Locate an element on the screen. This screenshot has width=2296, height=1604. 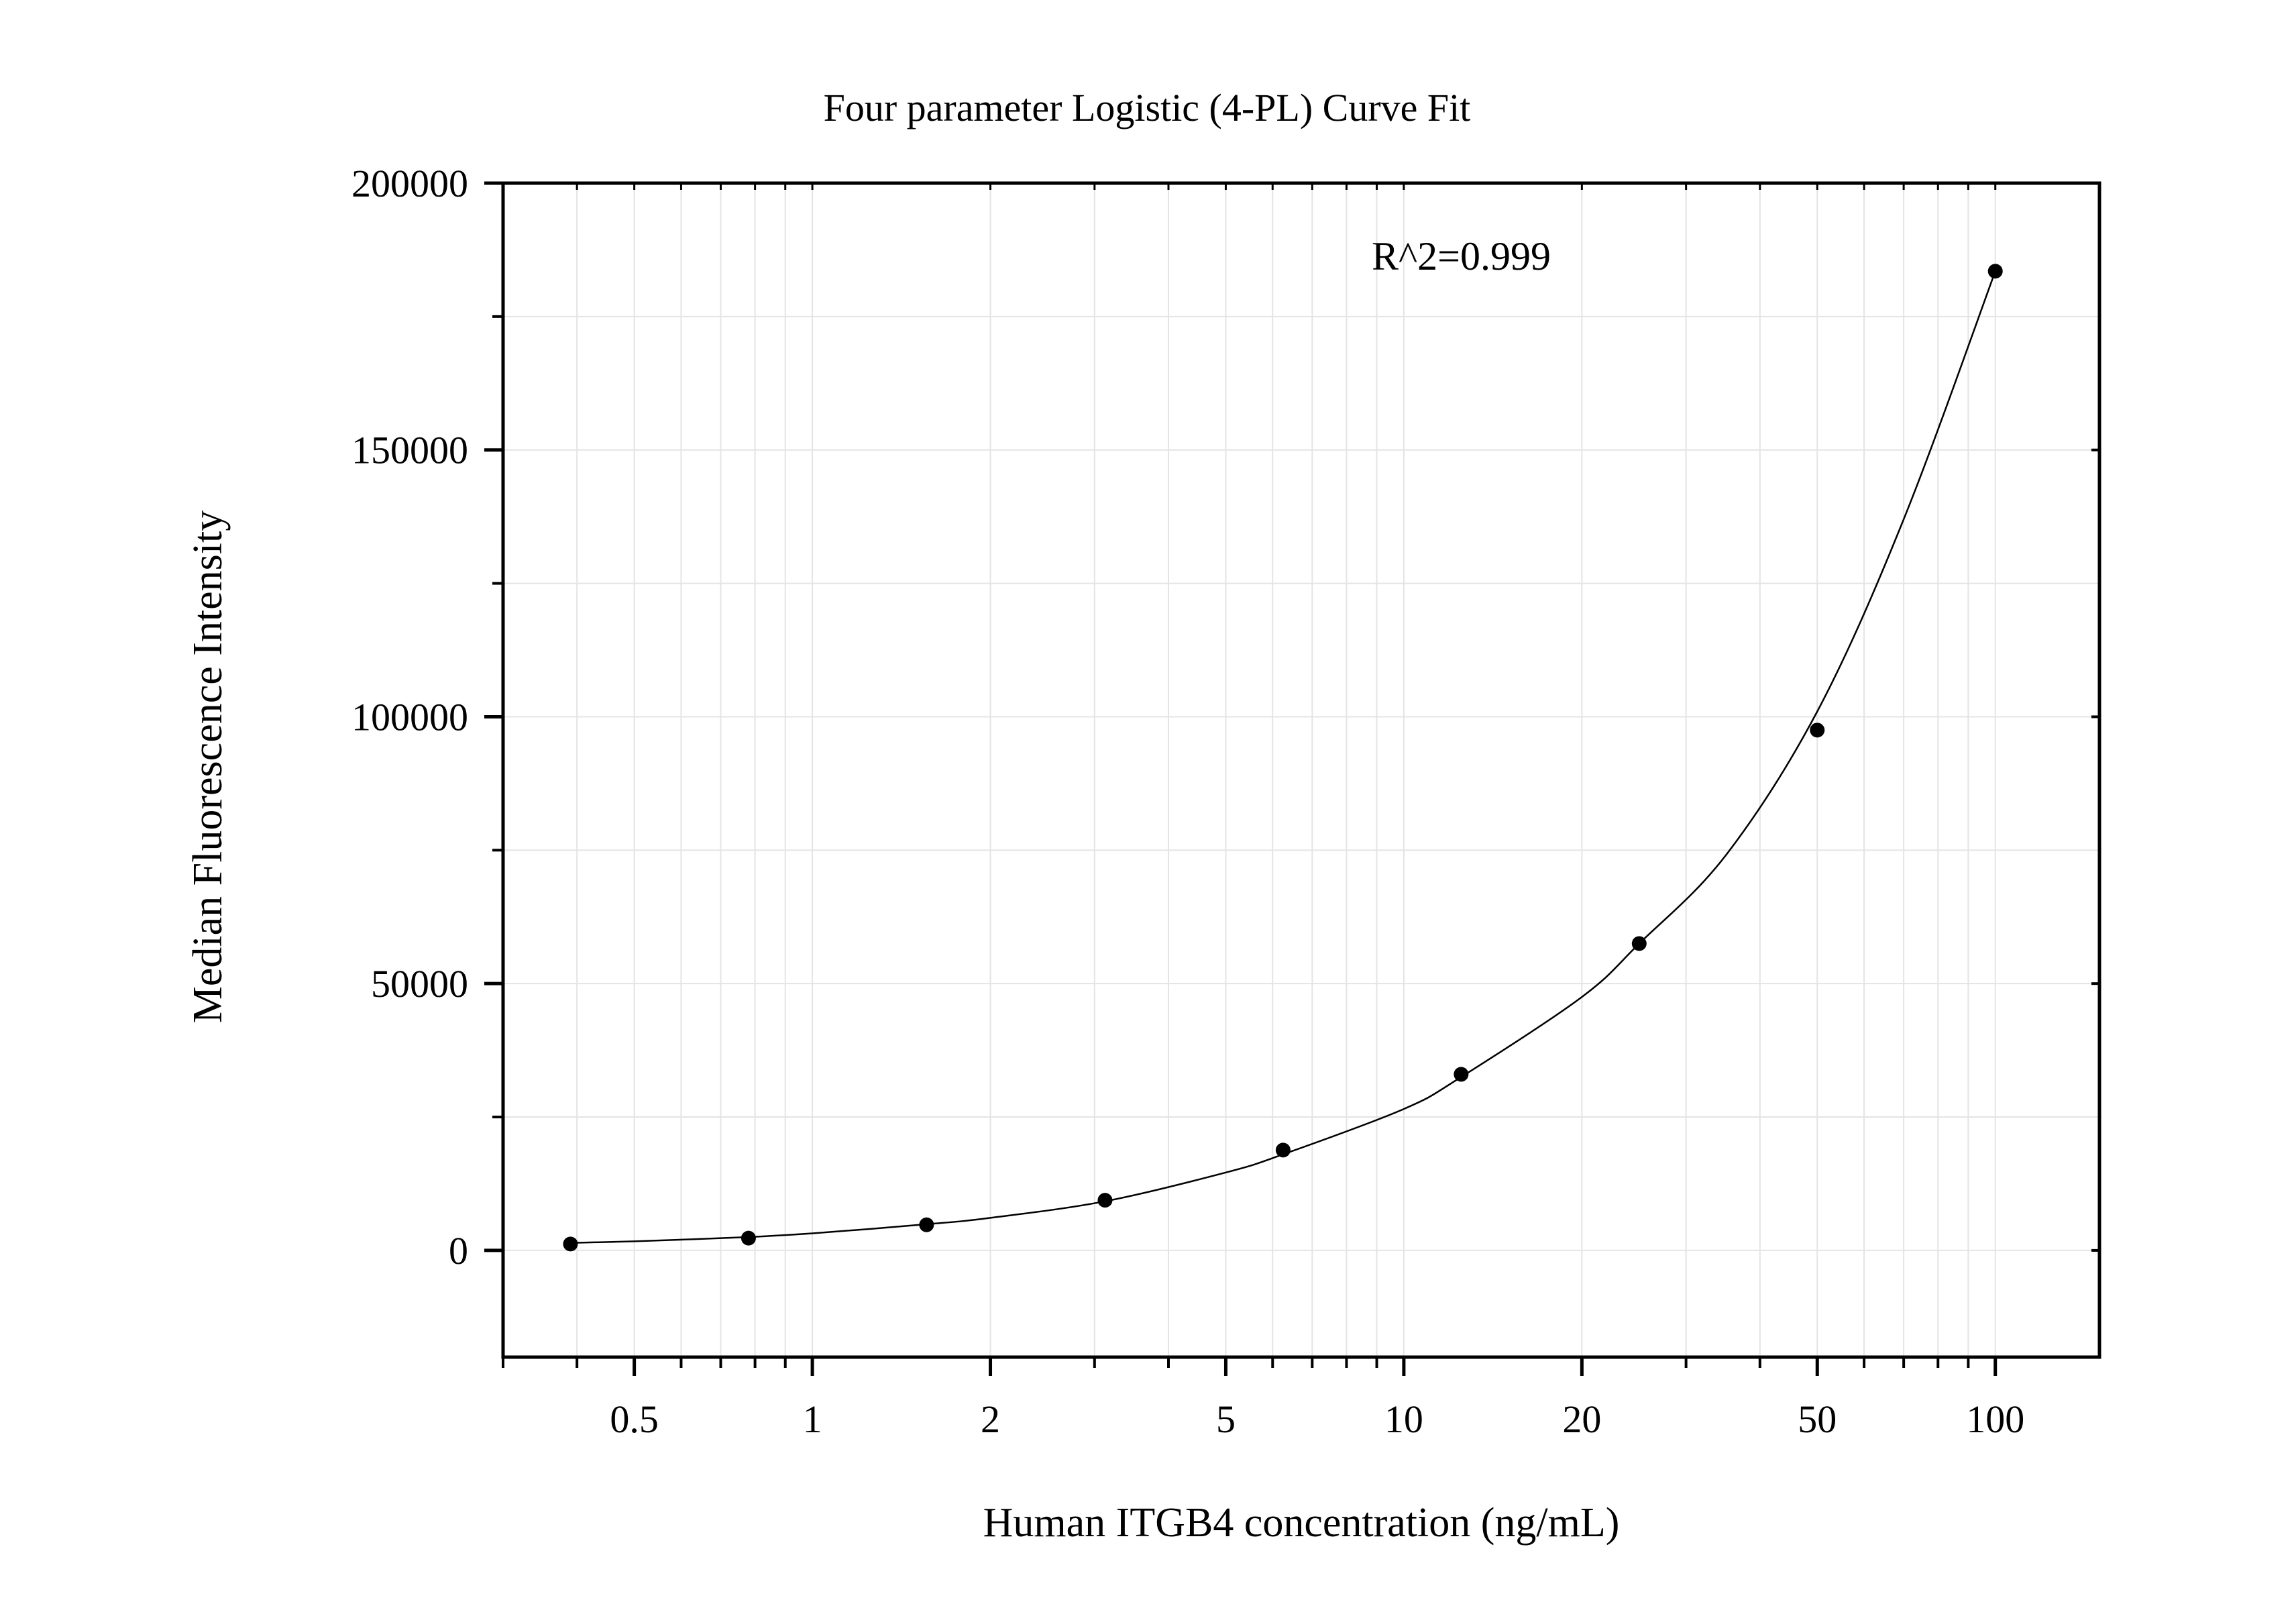
y-tick-label-1: 50000 is located at coordinates (419, 984).